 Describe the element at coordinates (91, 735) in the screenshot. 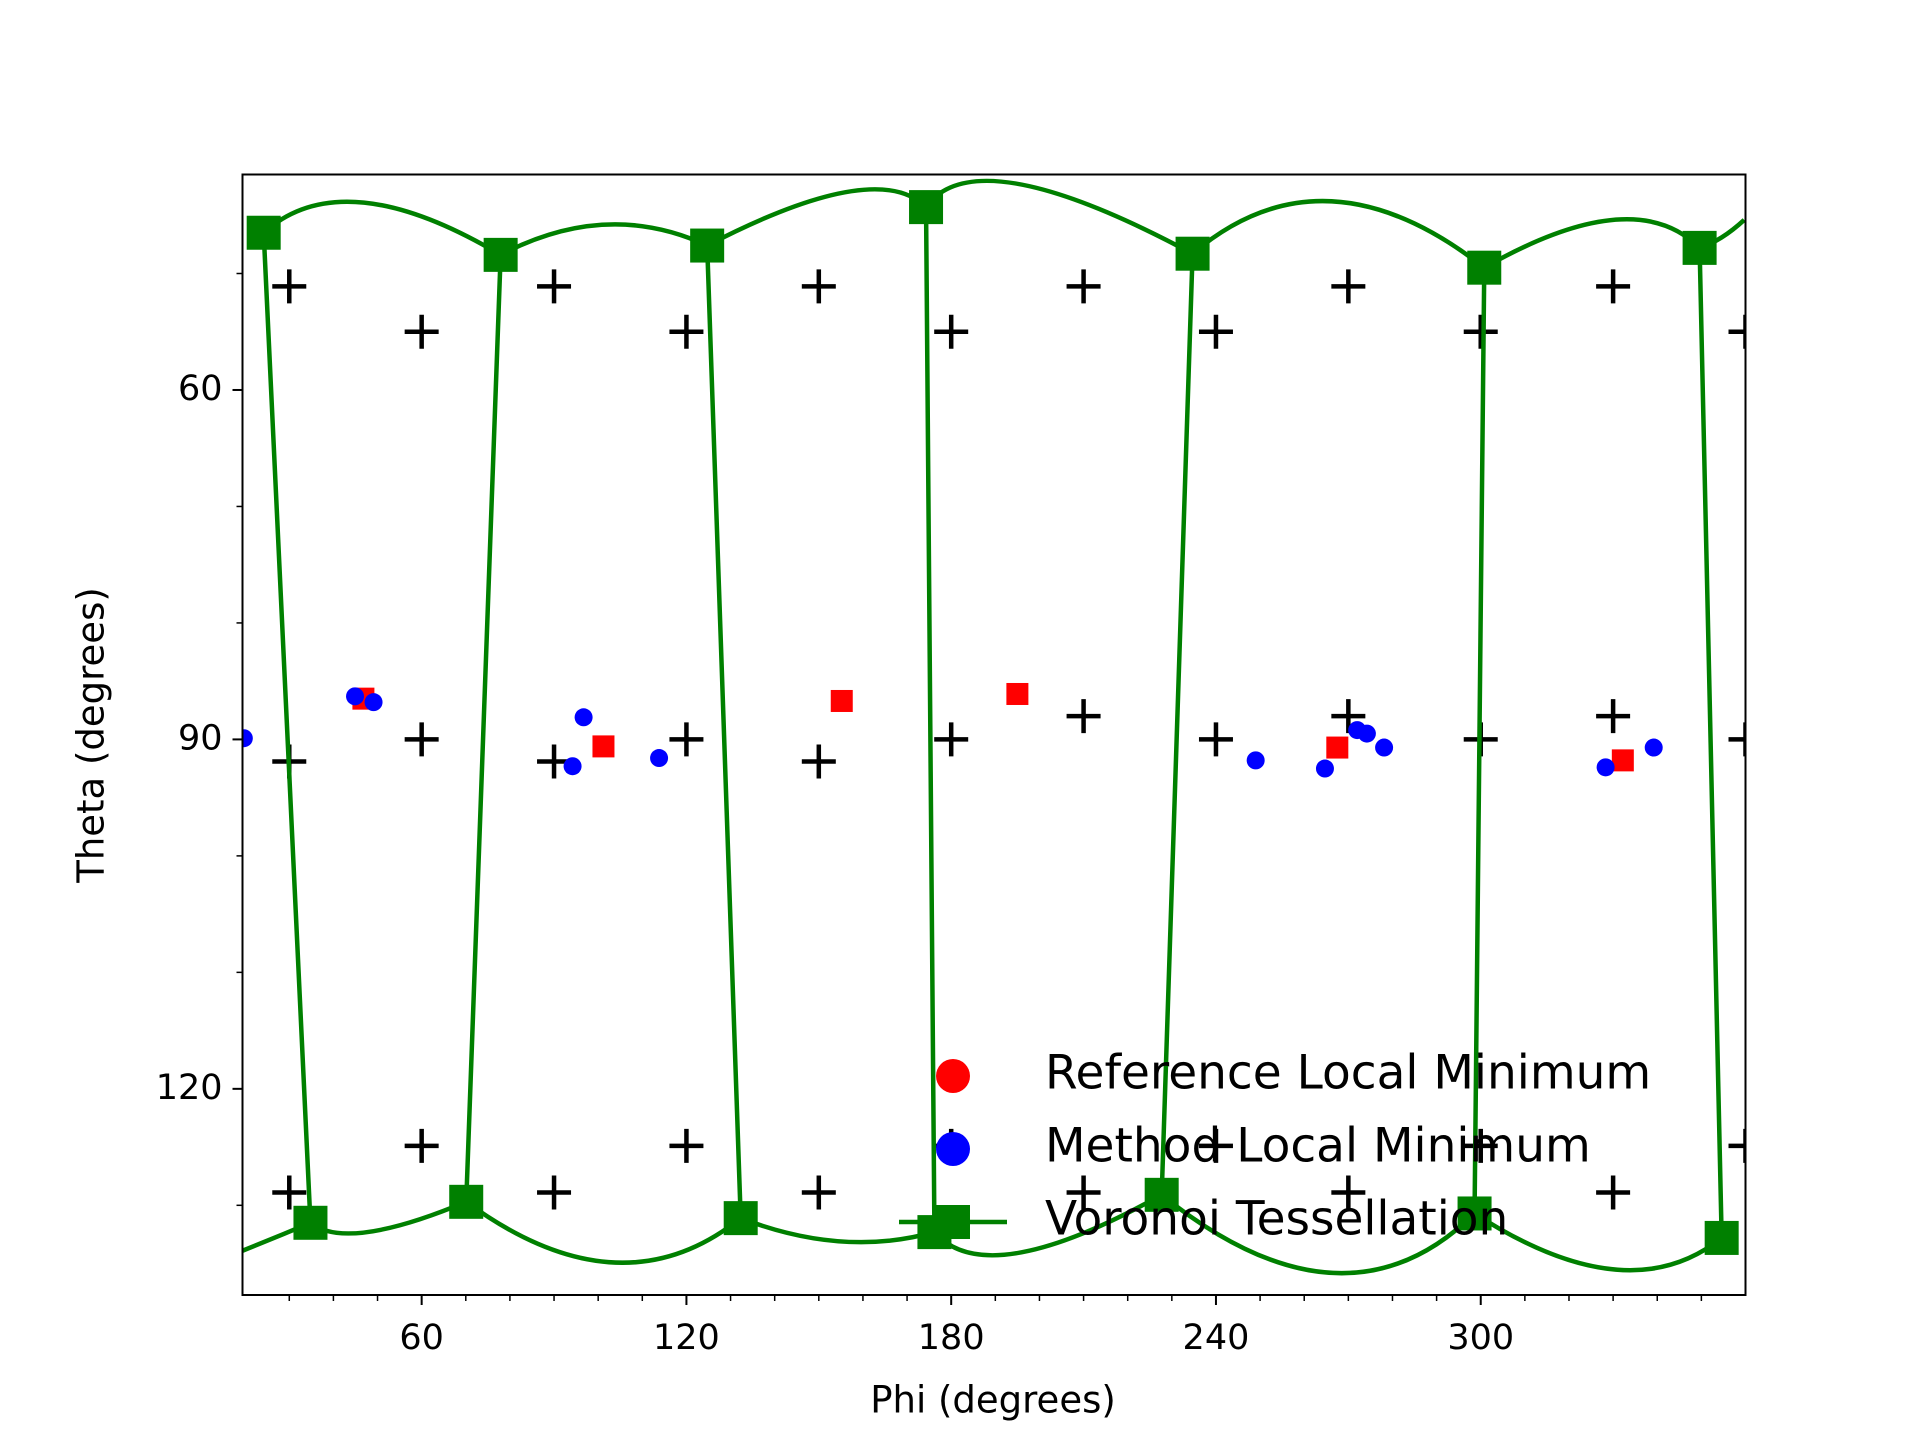

I see `y-axis-label: Theta (degrees)` at that location.